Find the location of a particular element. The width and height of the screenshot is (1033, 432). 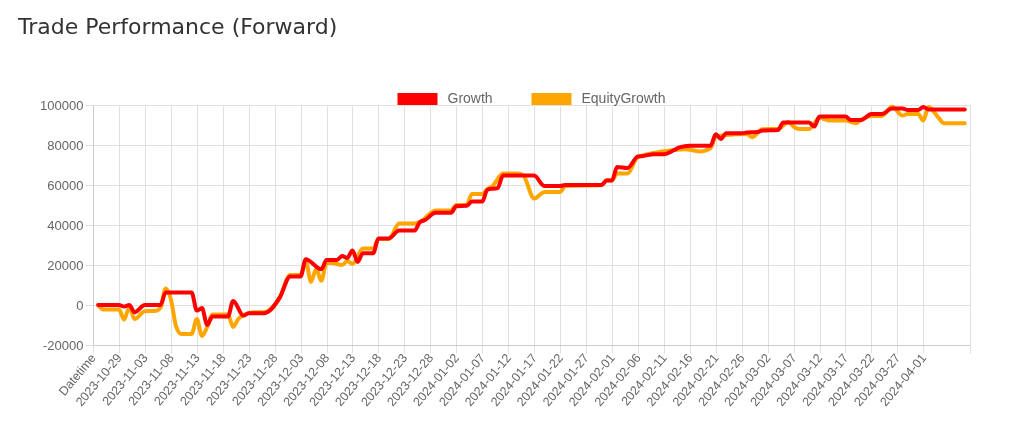

y-tick-label: 20000 is located at coordinates (65, 265).